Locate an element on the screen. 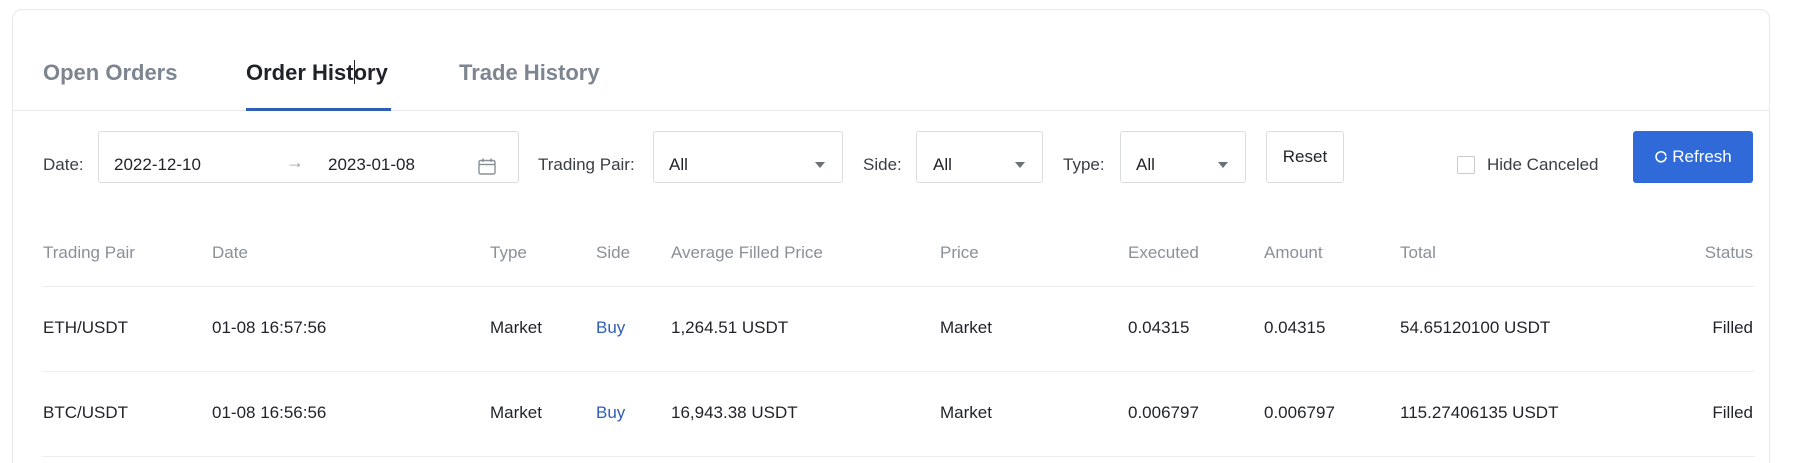  column-header-status: Status is located at coordinates (1728, 252).